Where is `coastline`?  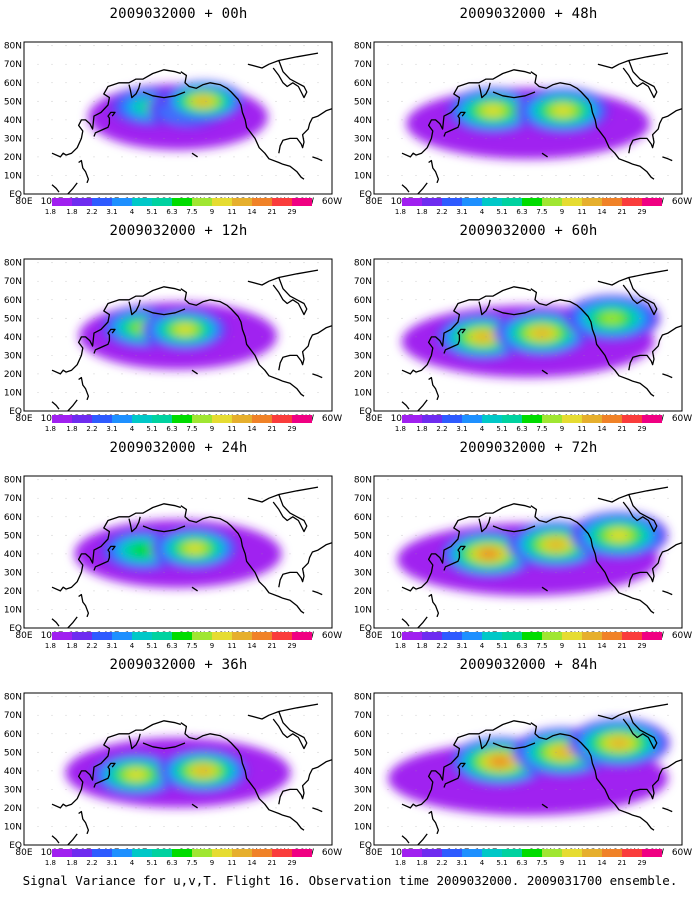 coastline is located at coordinates (191, 774).